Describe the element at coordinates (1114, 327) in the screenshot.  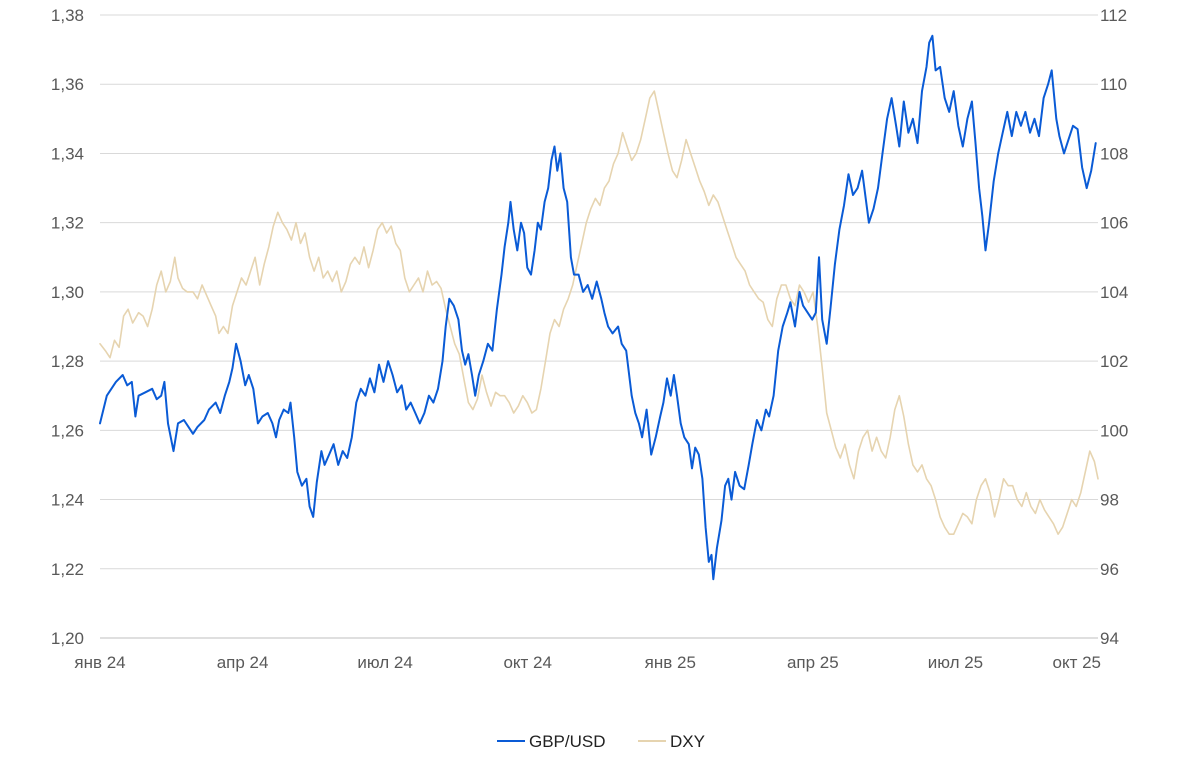
I see `right-axis: 94 96 98 100 102 104 106 108 110 112` at that location.